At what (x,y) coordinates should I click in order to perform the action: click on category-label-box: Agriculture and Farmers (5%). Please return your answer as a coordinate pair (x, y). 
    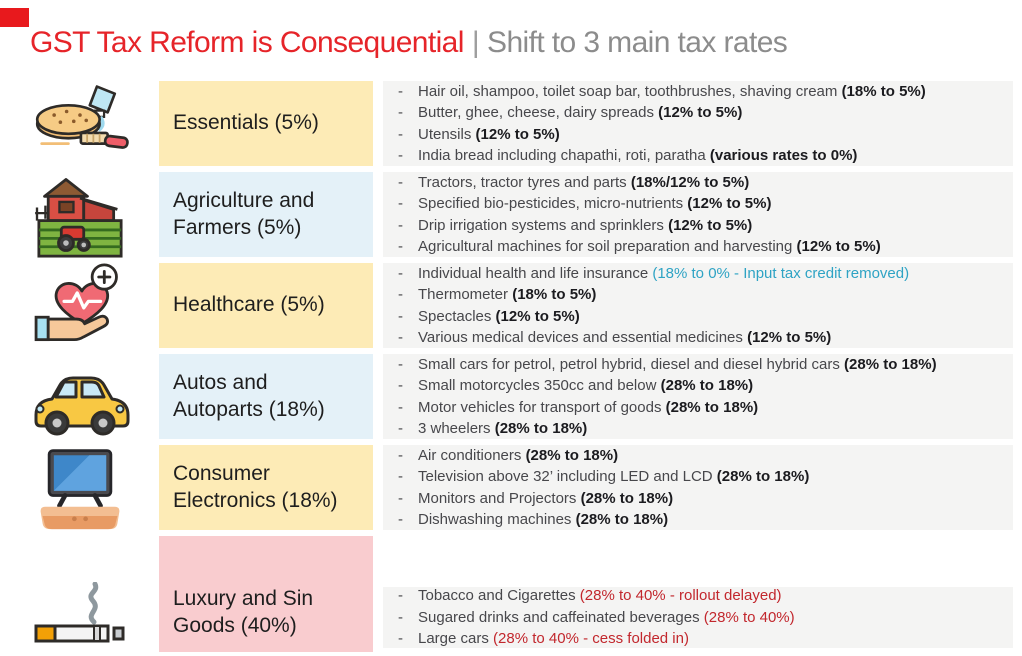
    Looking at the image, I should click on (266, 214).